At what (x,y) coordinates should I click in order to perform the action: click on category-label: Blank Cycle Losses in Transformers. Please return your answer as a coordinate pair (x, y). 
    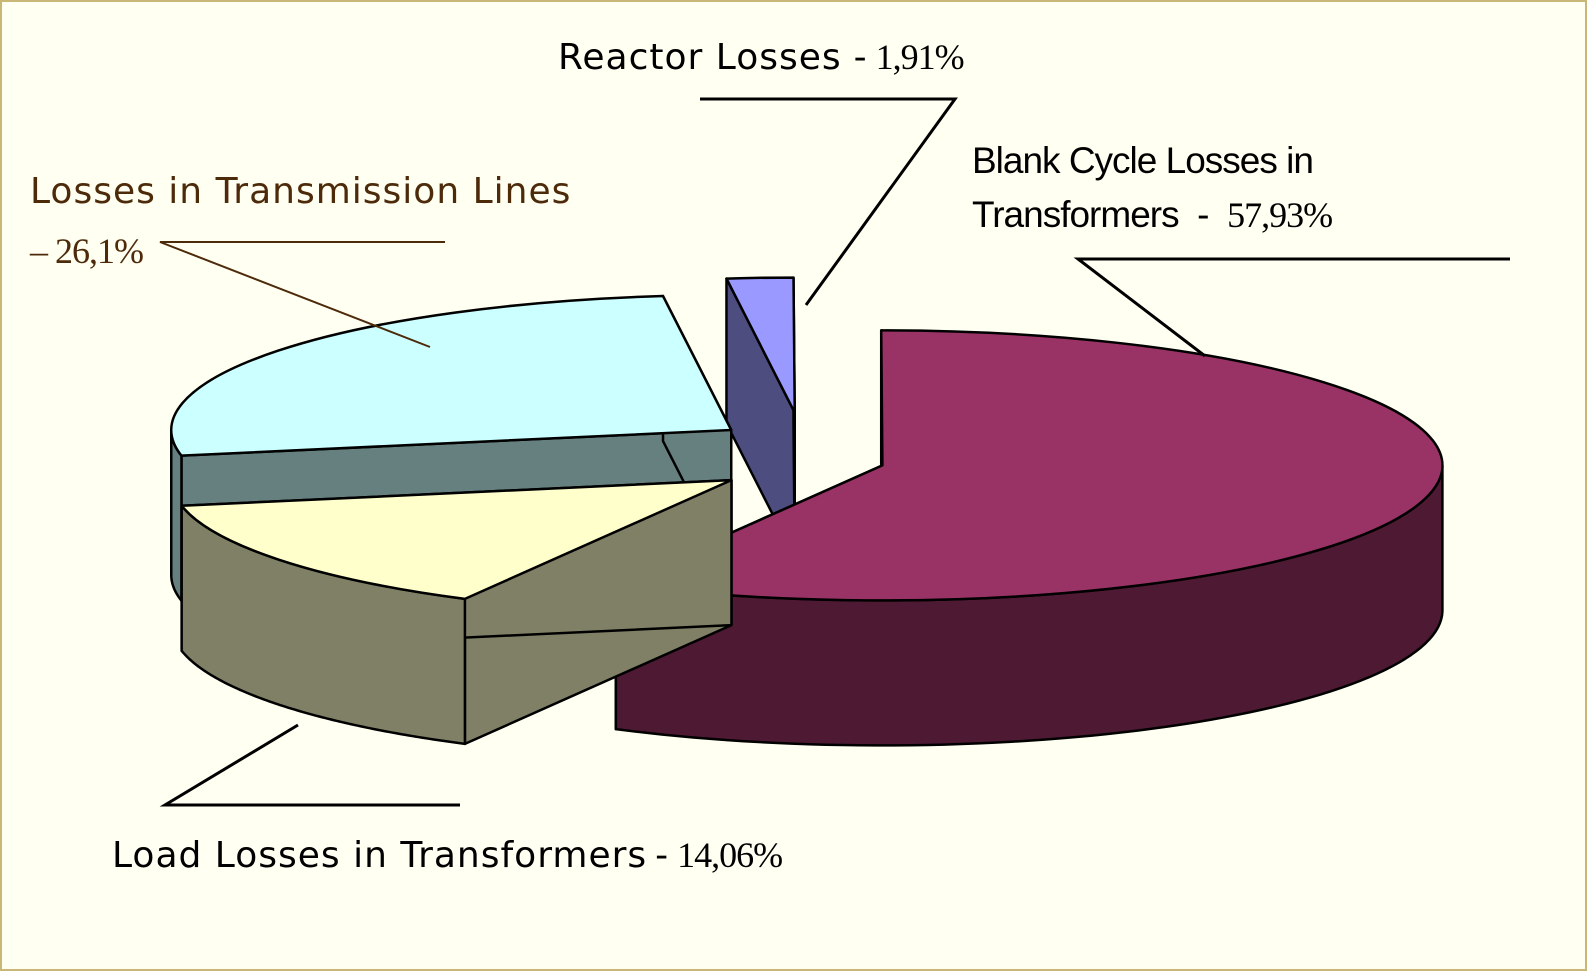
    Looking at the image, I should click on (1143, 187).